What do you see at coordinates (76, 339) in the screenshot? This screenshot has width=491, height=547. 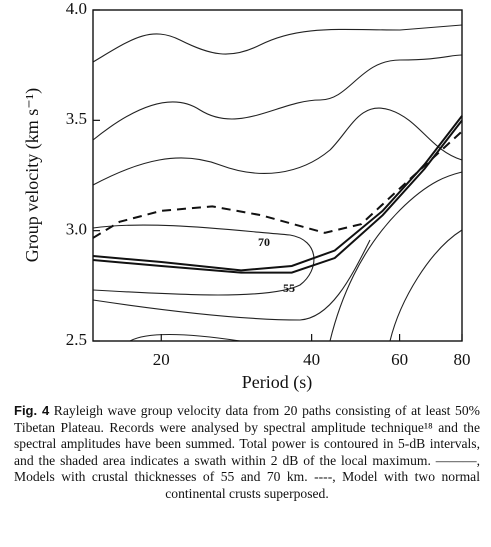 I see `y-tick-label: 2.5` at bounding box center [76, 339].